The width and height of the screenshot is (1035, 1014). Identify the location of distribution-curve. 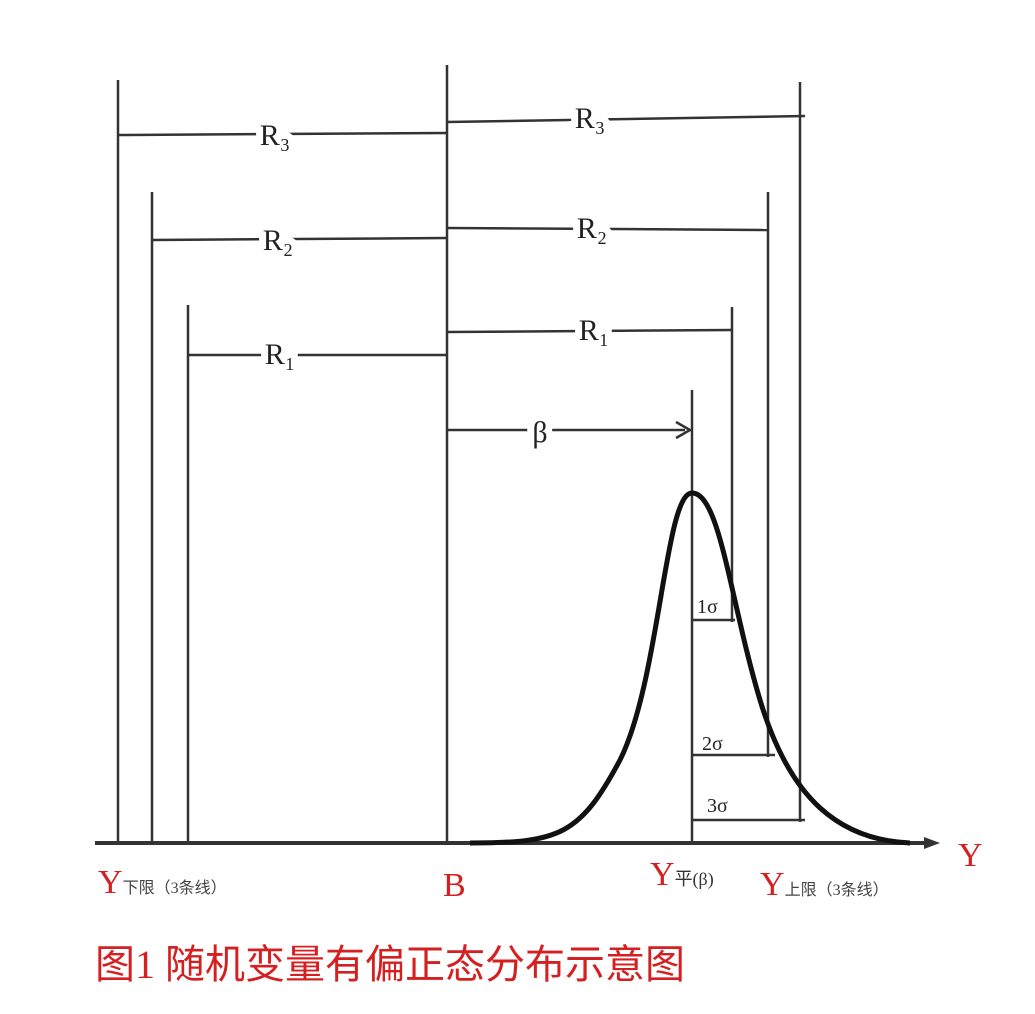
(690, 668).